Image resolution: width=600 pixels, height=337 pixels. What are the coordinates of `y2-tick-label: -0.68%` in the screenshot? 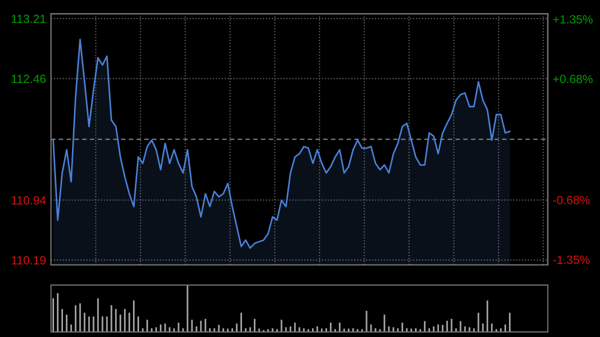 It's located at (571, 200).